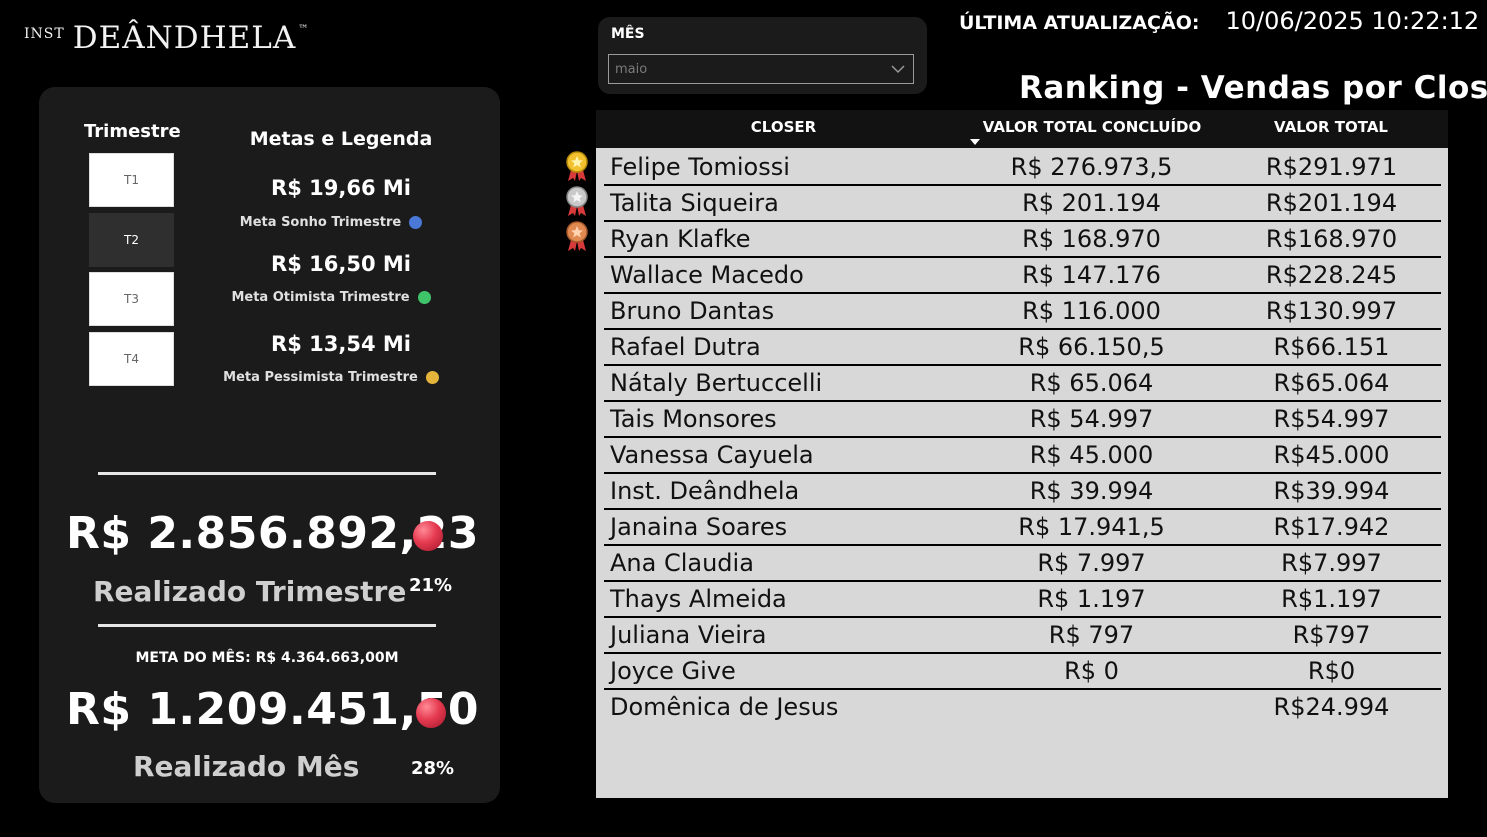 The width and height of the screenshot is (1487, 837). What do you see at coordinates (898, 69) in the screenshot?
I see `chevron-down-icon` at bounding box center [898, 69].